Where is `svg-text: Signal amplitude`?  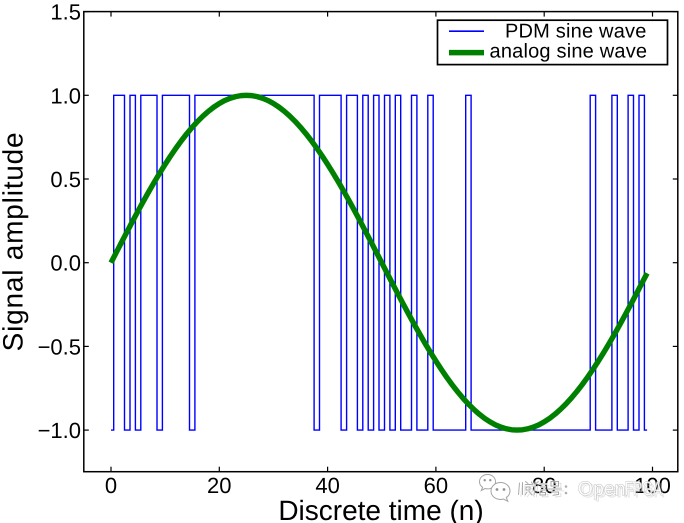
svg-text: Signal amplitude is located at coordinates (14, 242).